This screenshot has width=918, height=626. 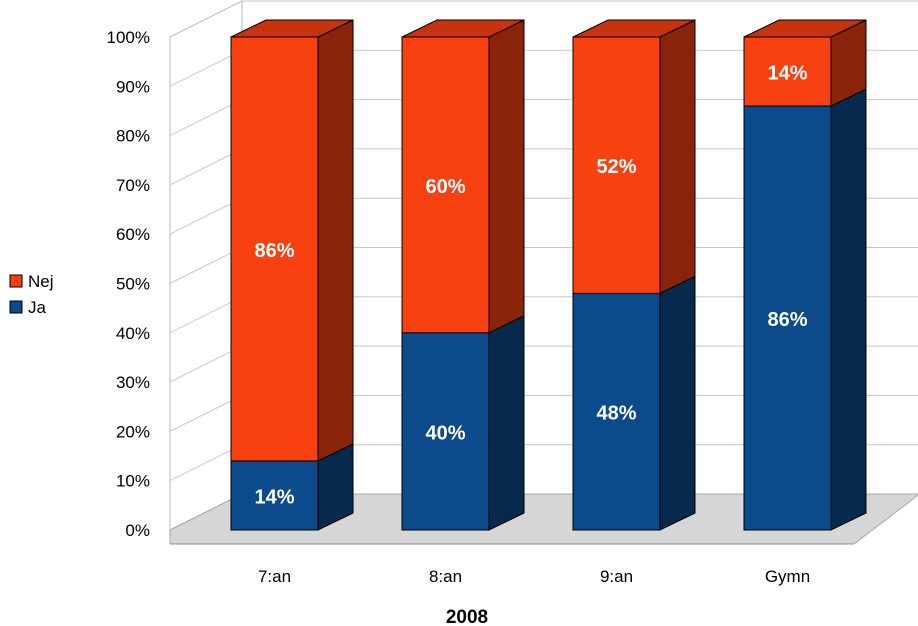 I want to click on y-tick-label: 10%, so click(x=133, y=481).